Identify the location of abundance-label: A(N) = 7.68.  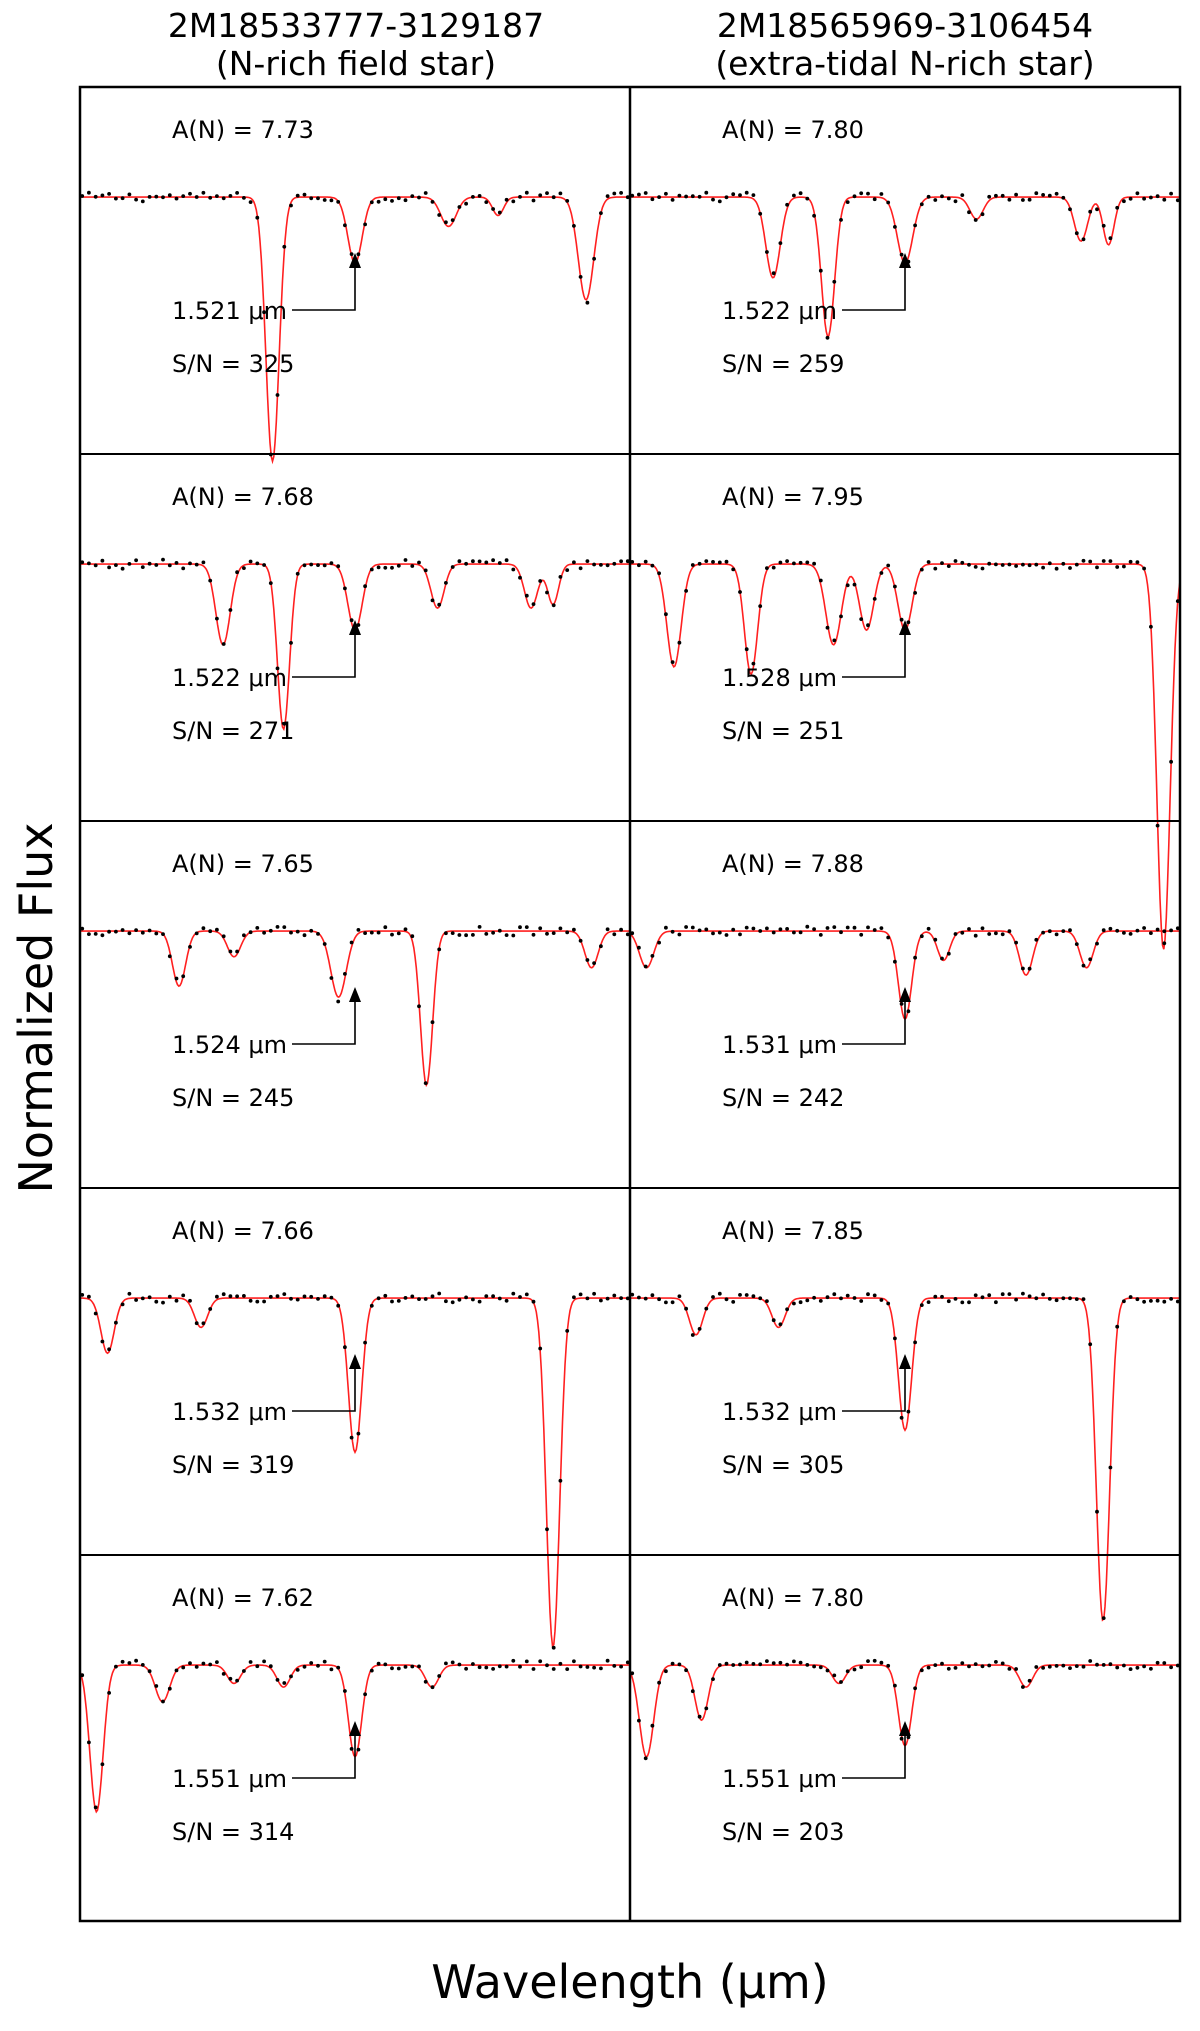
(243, 497).